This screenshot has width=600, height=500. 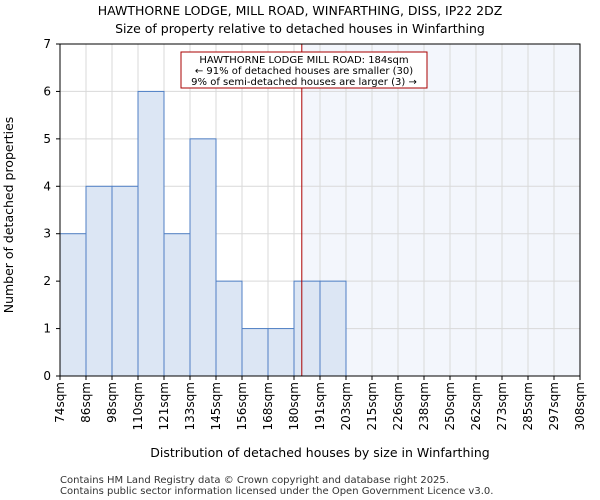 I want to click on x-tick-label: 262sqm, so click(x=476, y=406).